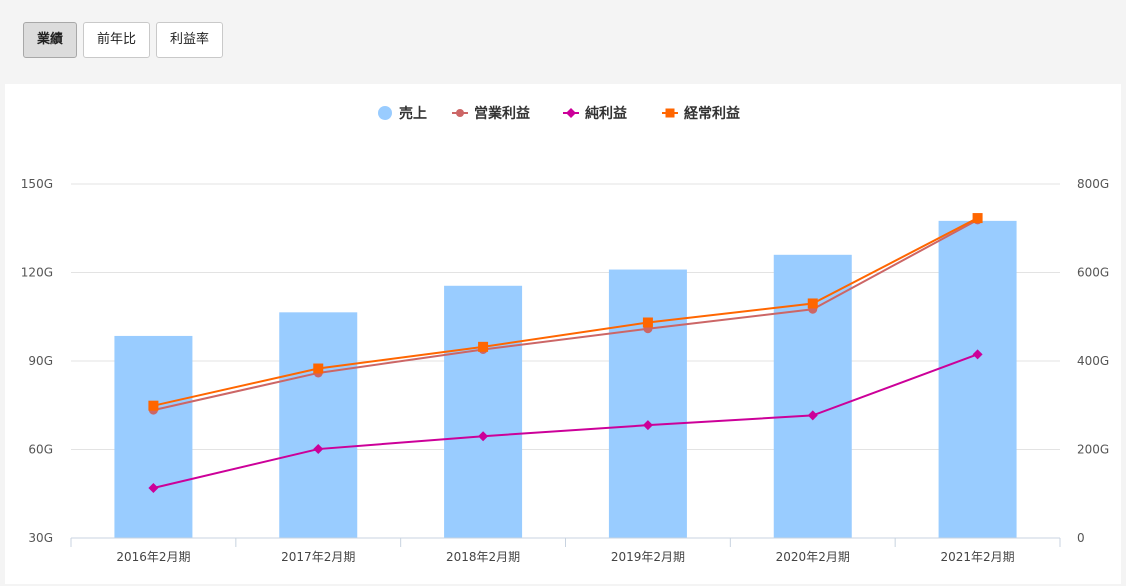 The image size is (1126, 586). I want to click on legend-marker-純利益, so click(571, 113).